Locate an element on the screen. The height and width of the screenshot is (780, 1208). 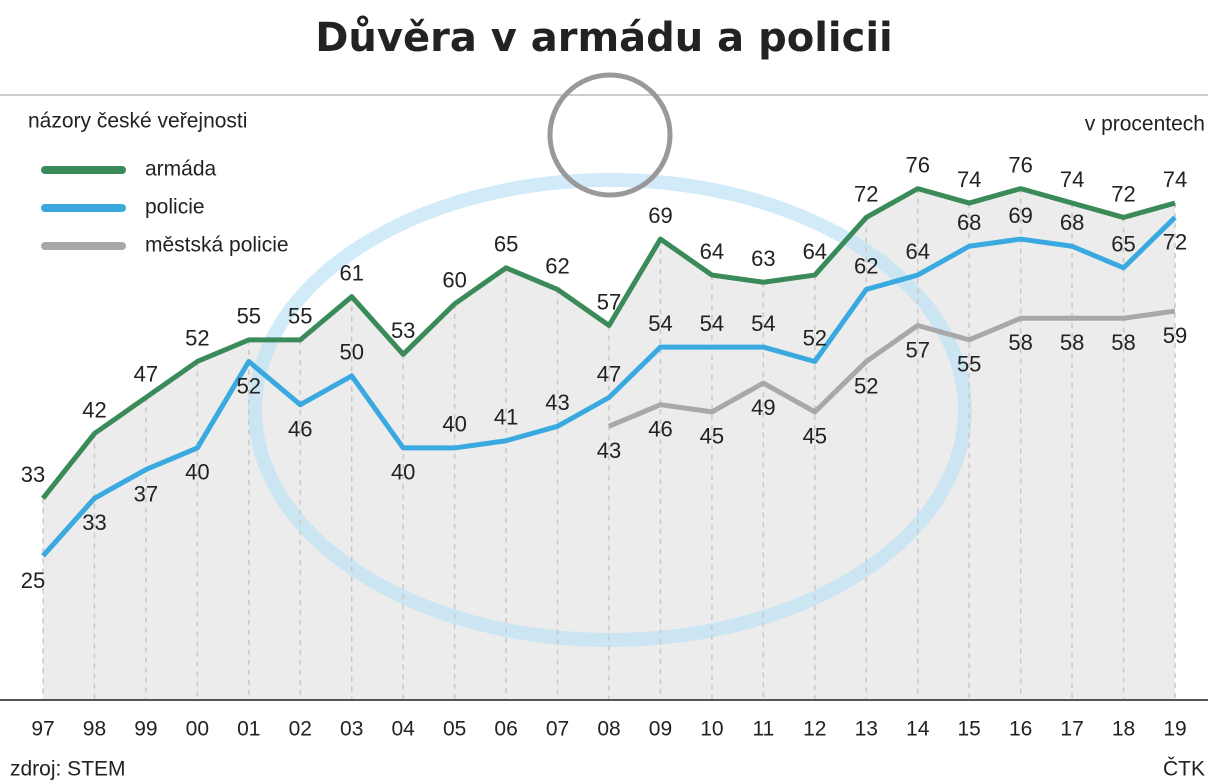
legend-label: městská policie is located at coordinates (217, 245).